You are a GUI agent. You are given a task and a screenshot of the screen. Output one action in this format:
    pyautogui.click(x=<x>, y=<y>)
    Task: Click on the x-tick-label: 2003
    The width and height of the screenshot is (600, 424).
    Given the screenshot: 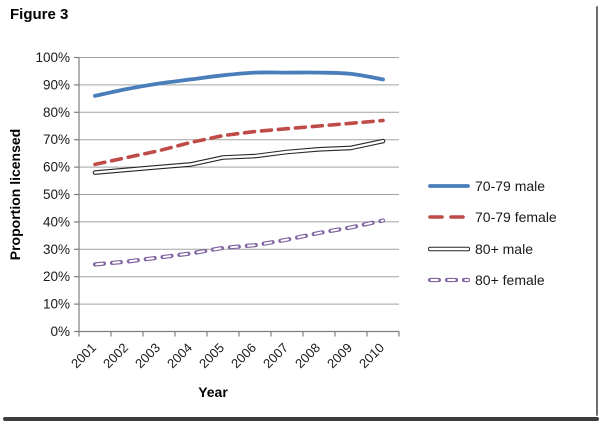 What is the action you would take?
    pyautogui.click(x=147, y=355)
    